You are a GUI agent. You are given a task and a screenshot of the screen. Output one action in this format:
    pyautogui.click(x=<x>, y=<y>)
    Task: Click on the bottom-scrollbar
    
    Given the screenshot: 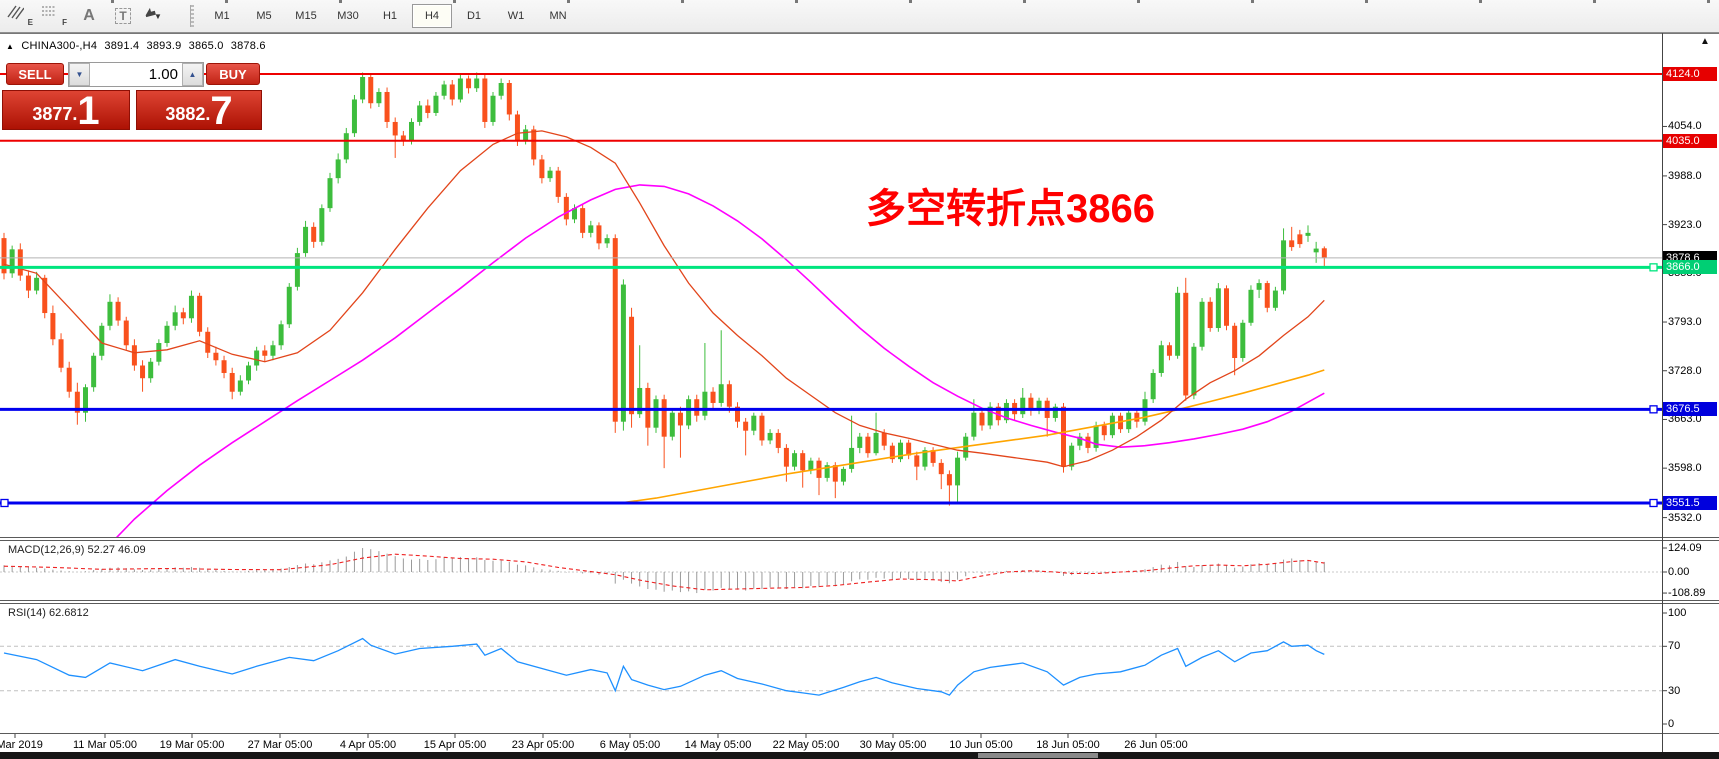 What is the action you would take?
    pyautogui.click(x=859, y=755)
    